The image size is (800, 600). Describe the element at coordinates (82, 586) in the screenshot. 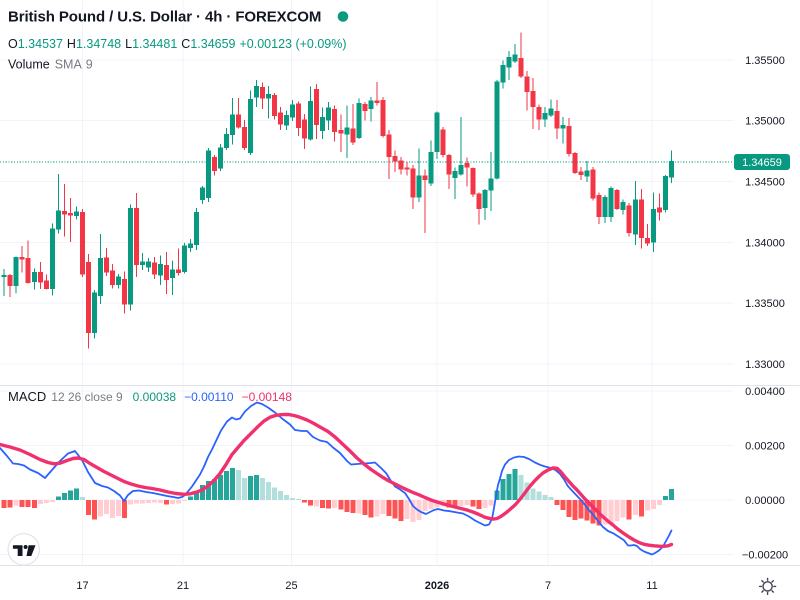

I see `svg-text: 17` at that location.